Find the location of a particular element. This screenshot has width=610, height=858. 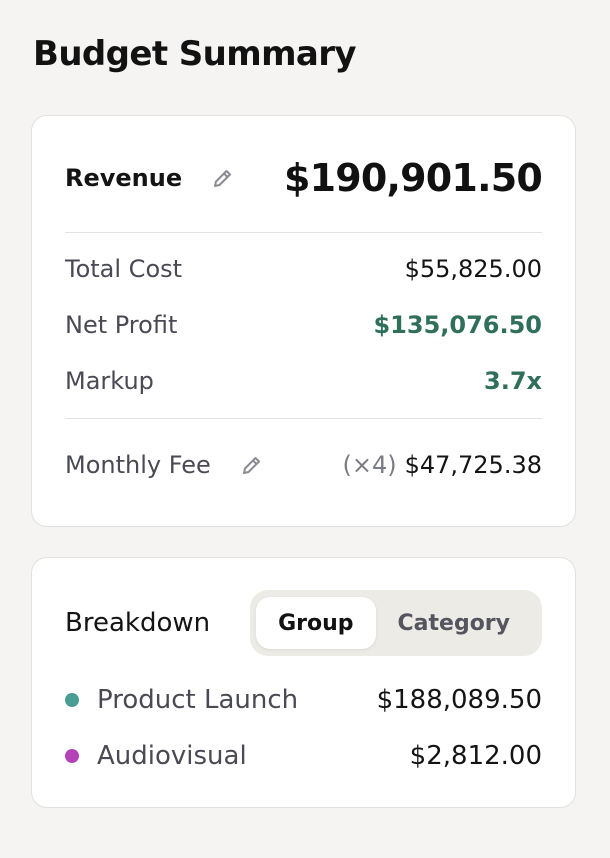

list-item-name: Audiovisual is located at coordinates (172, 756).